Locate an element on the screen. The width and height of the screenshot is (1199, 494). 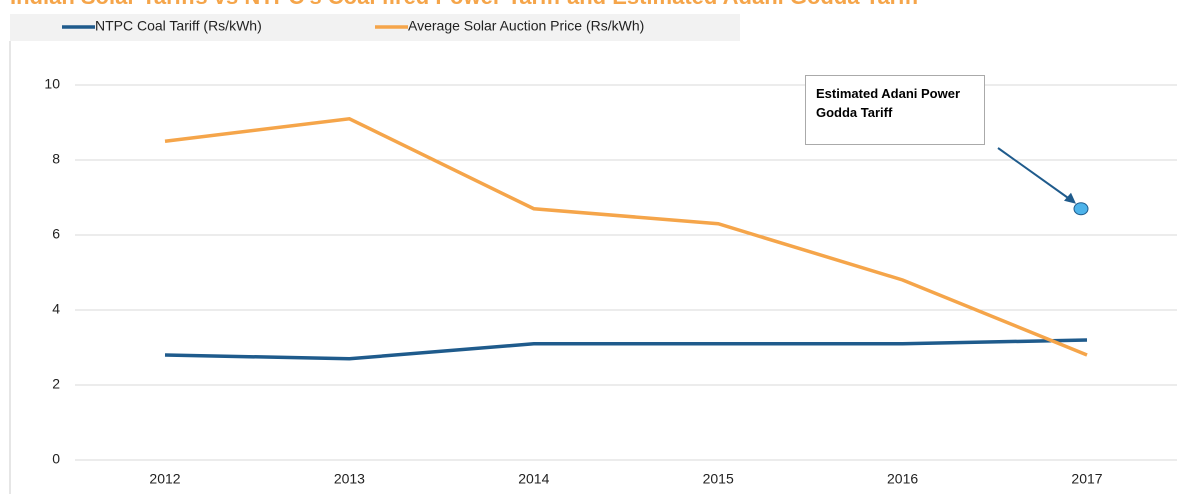
annotation-point is located at coordinates (1081, 209).